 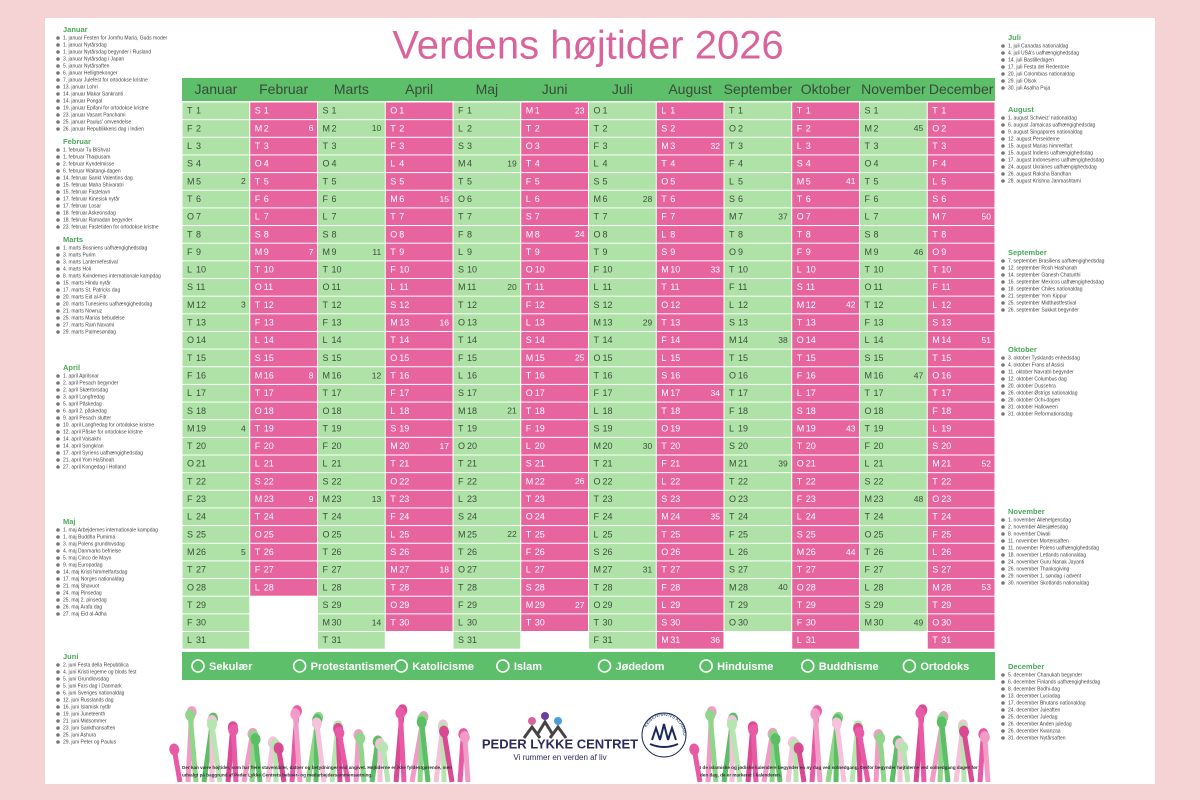 I want to click on sidebar-item: 26. oktober Østrigs nationaldag, so click(x=1043, y=393).